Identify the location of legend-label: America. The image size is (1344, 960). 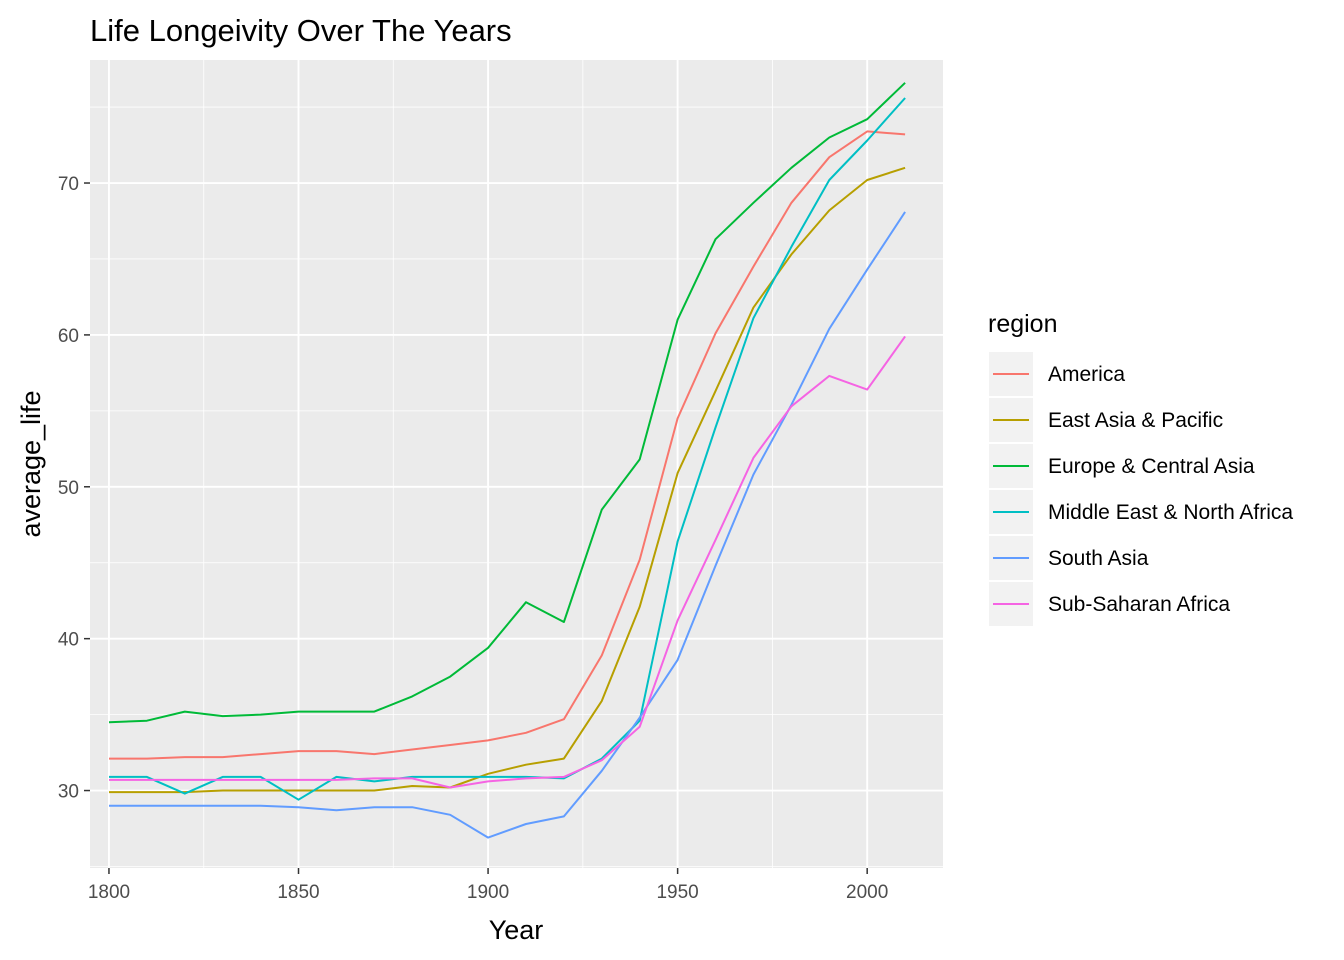
(1086, 374).